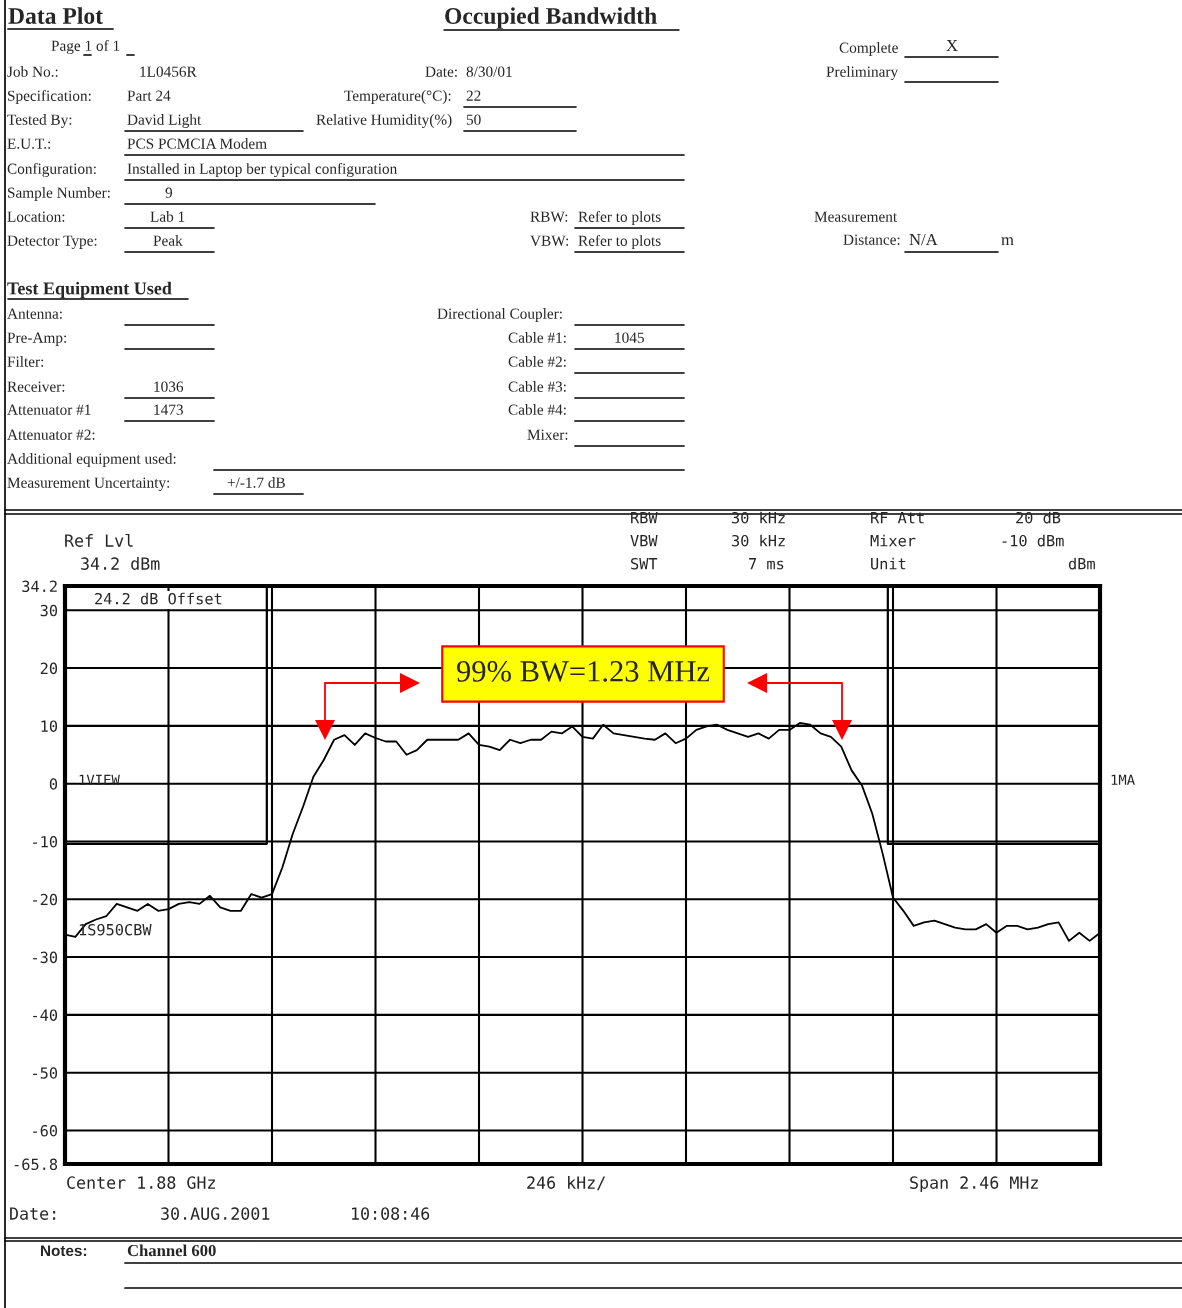 This screenshot has width=1182, height=1308. I want to click on text: dBm, so click(1081, 563).